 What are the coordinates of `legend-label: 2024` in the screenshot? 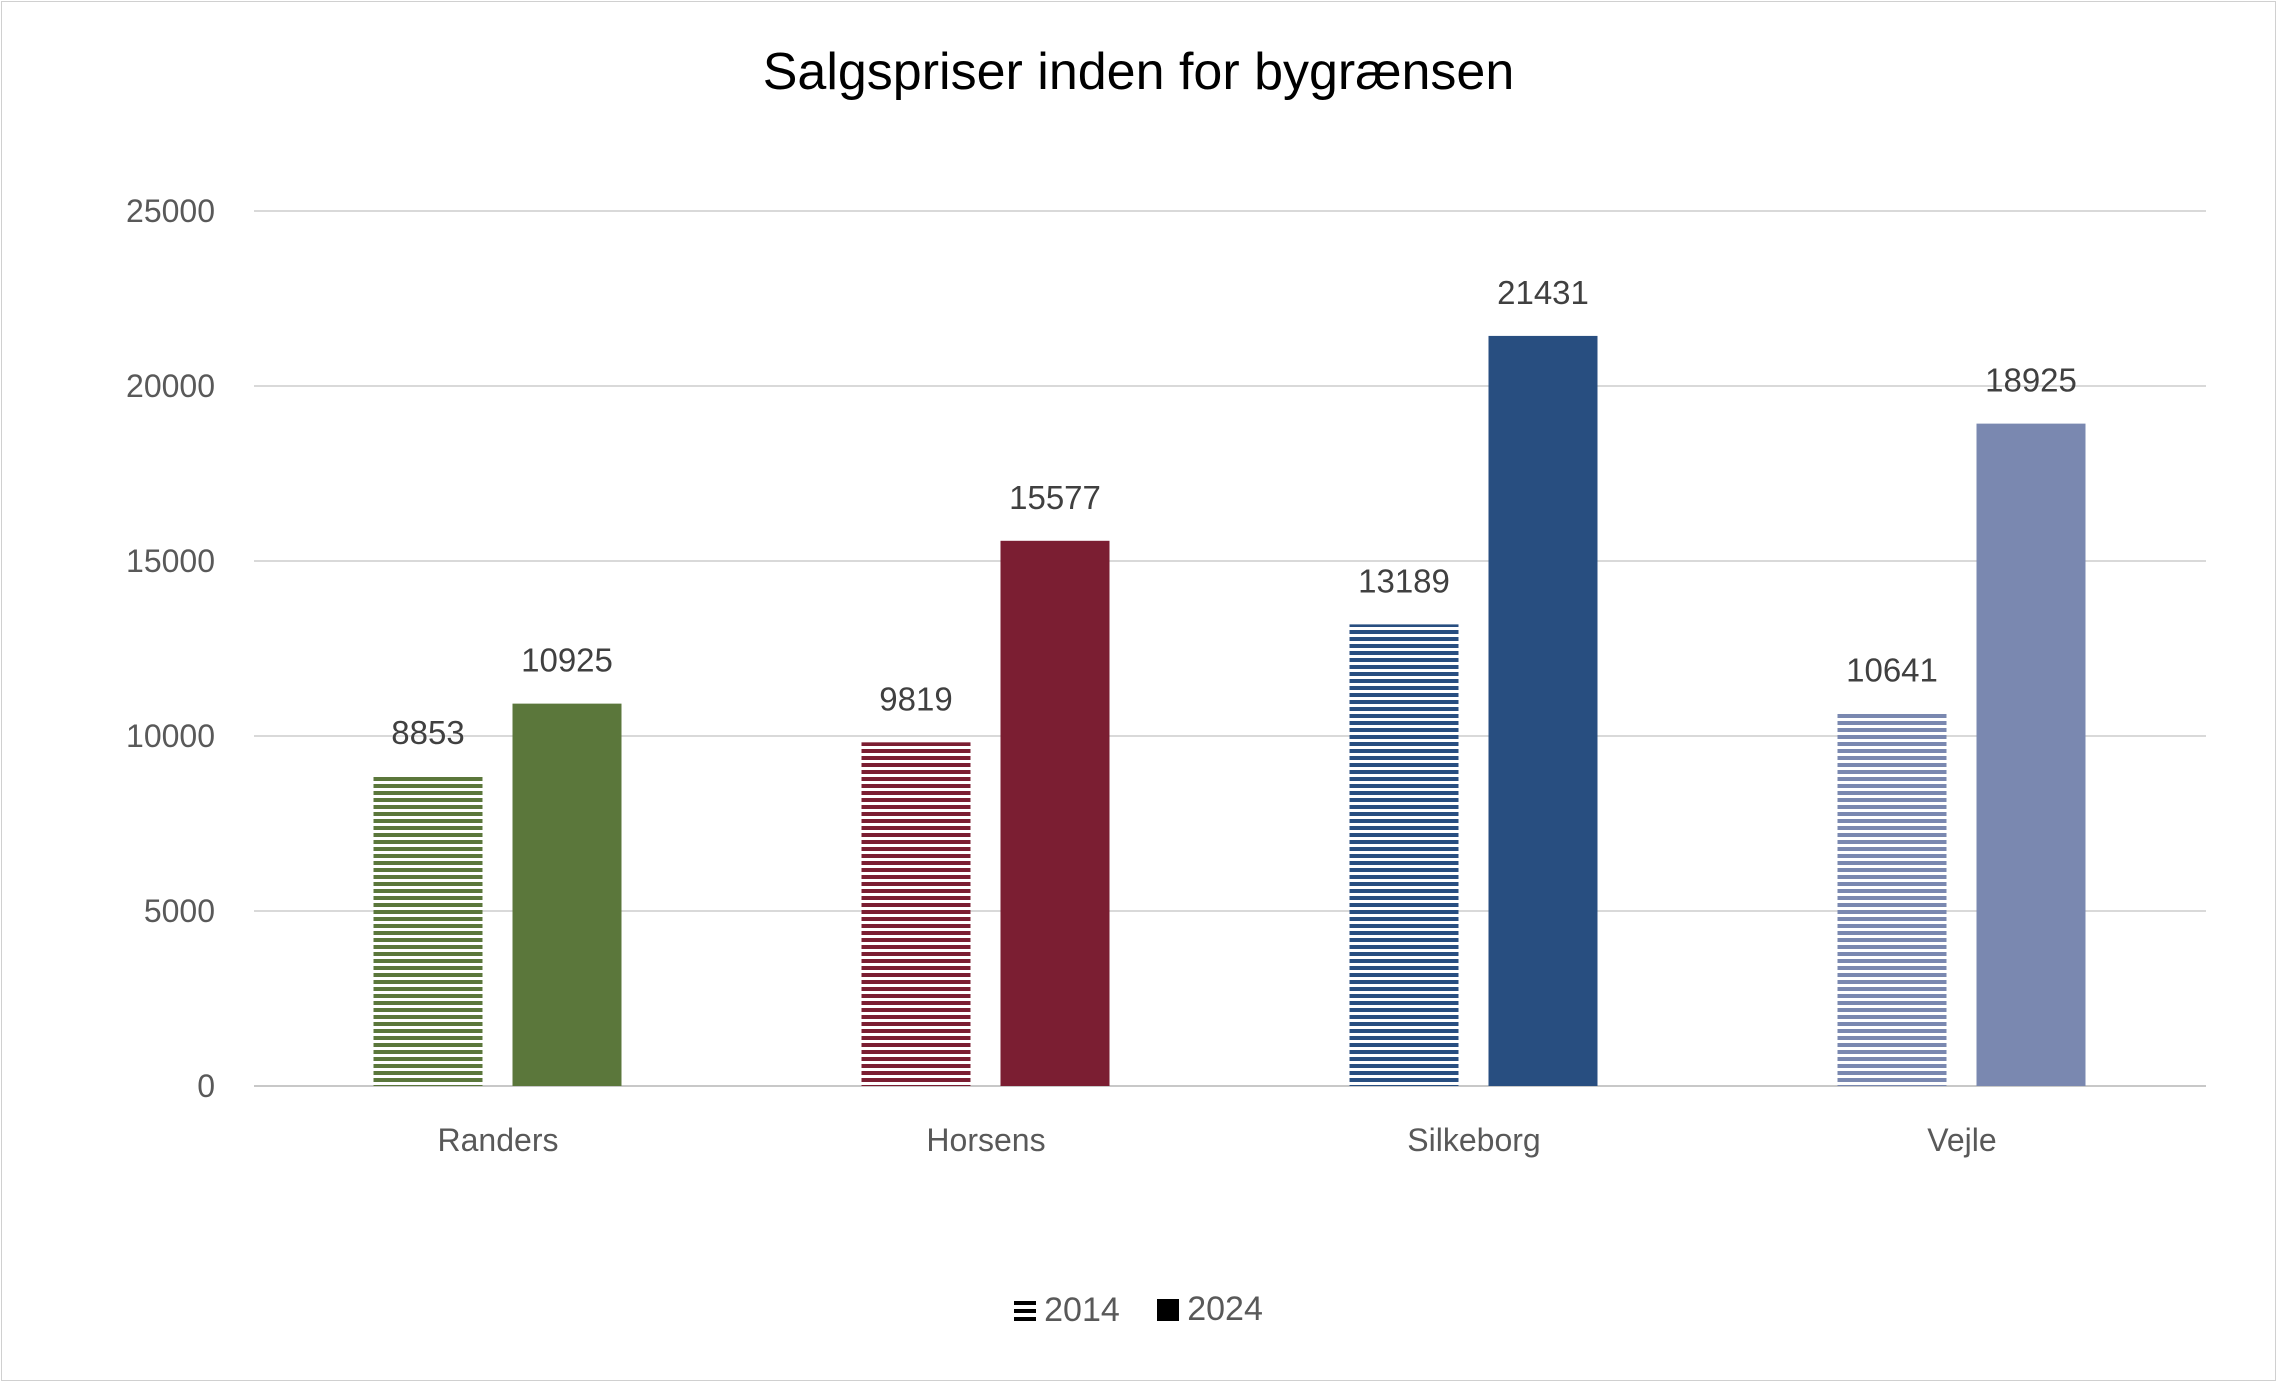 It's located at (1225, 1309).